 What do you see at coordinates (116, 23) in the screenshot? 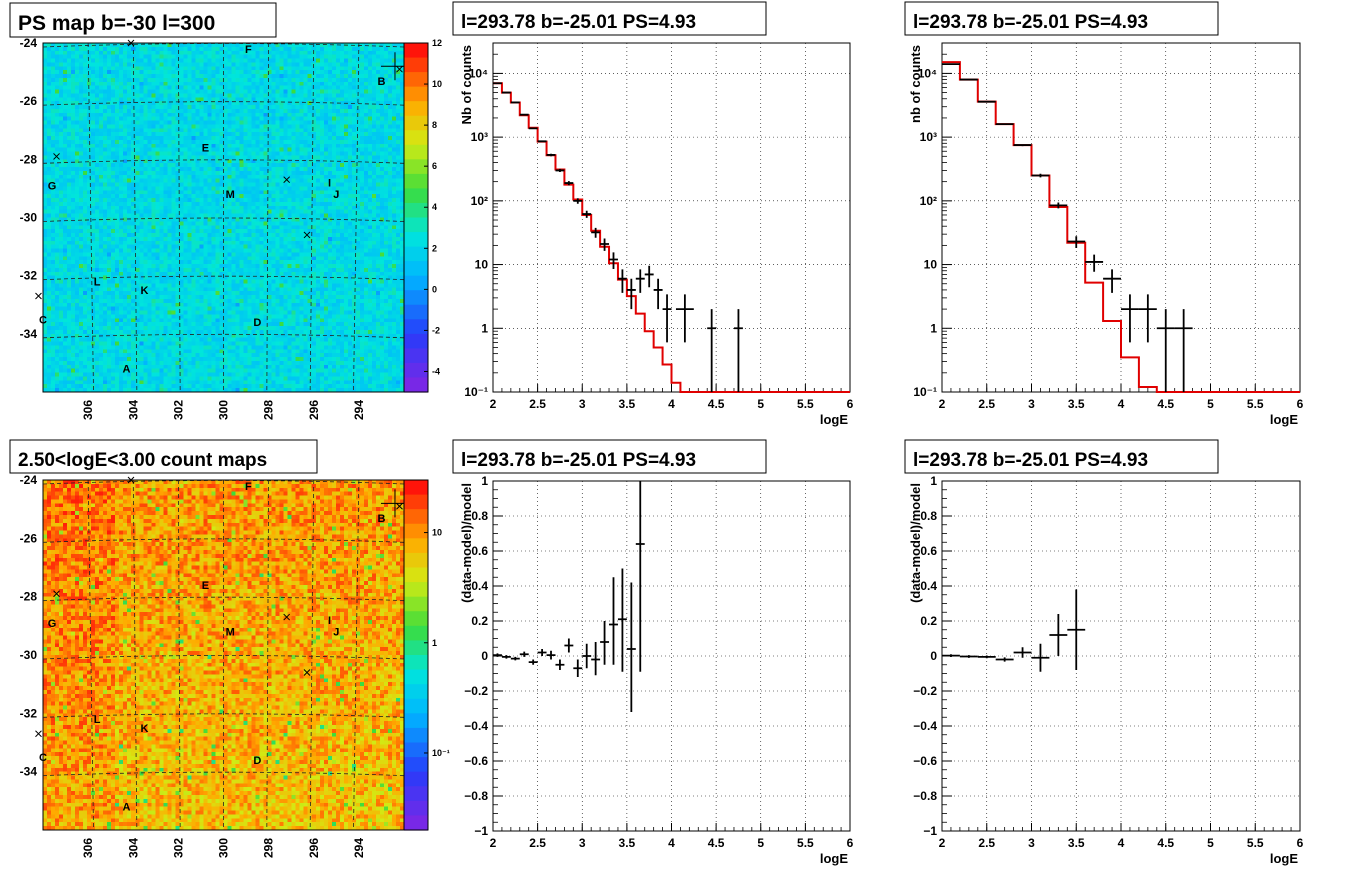
I see `ps-map-title: PS map b=-30 l=300` at bounding box center [116, 23].